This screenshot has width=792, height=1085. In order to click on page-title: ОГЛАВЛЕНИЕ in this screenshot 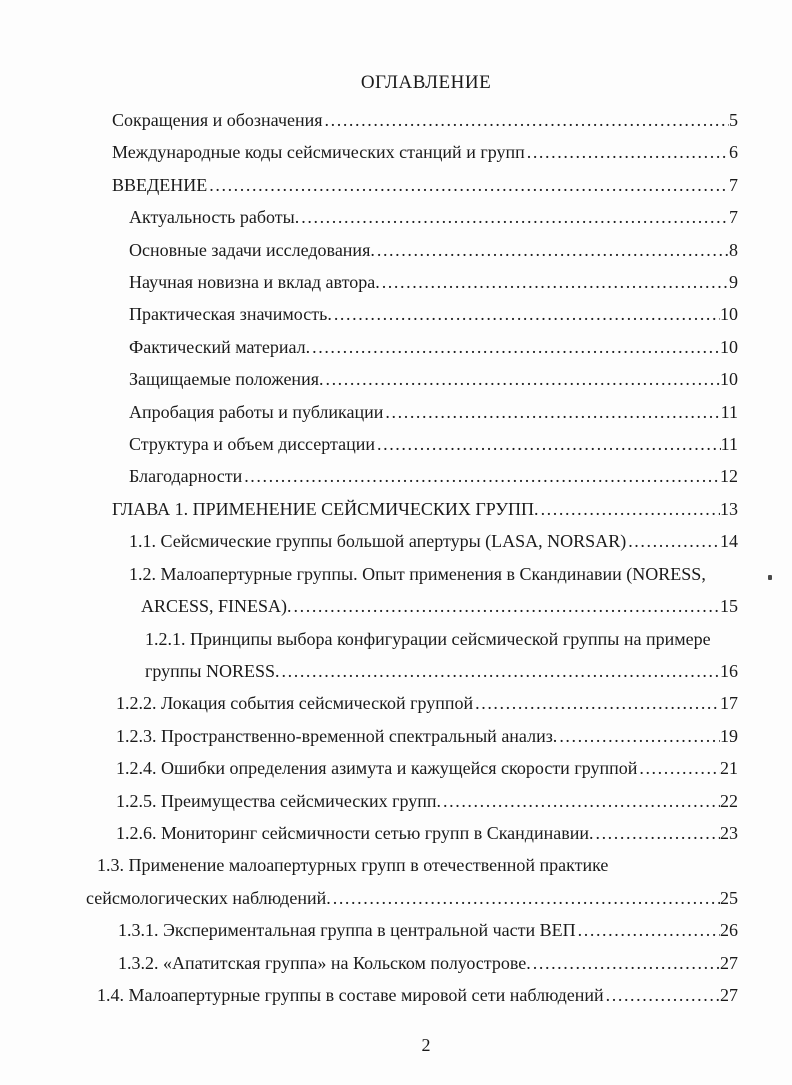, I will do `click(426, 82)`.